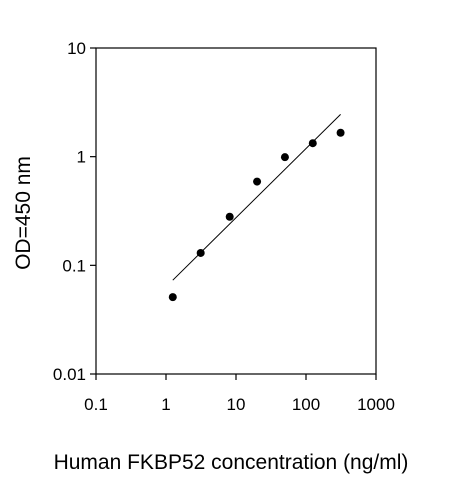 The width and height of the screenshot is (463, 480). Describe the element at coordinates (76, 48) in the screenshot. I see `y-tick-label: 10` at that location.